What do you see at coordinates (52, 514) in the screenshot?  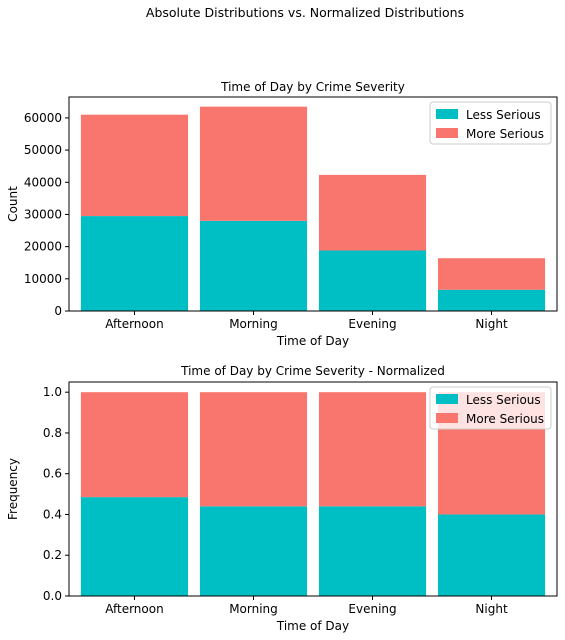 I see `y-tick-label: 0.4` at bounding box center [52, 514].